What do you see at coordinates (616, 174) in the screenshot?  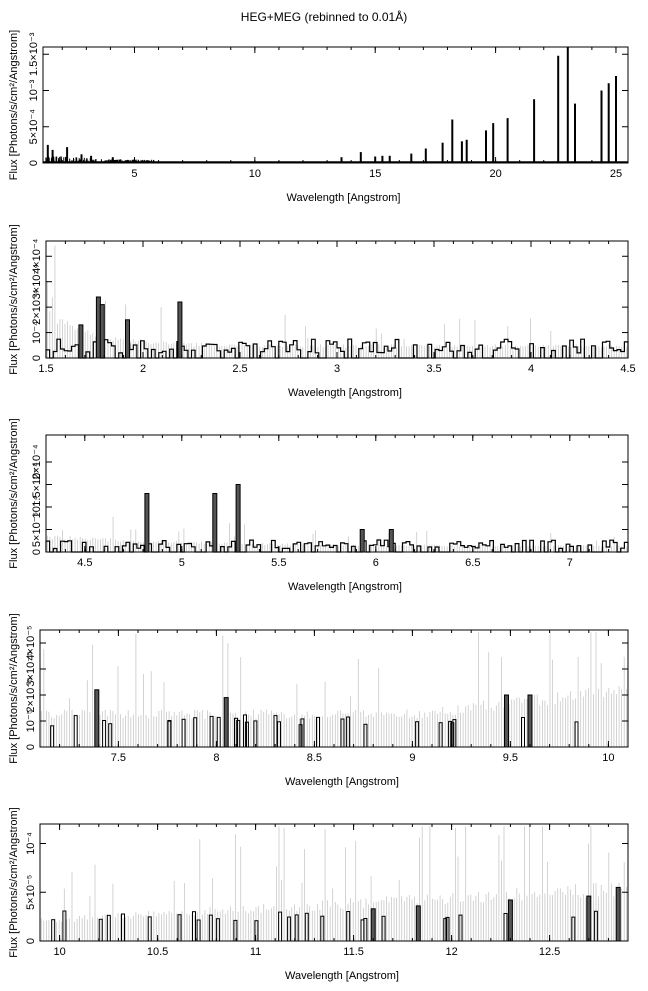 I see `x-tick-label: 25` at bounding box center [616, 174].